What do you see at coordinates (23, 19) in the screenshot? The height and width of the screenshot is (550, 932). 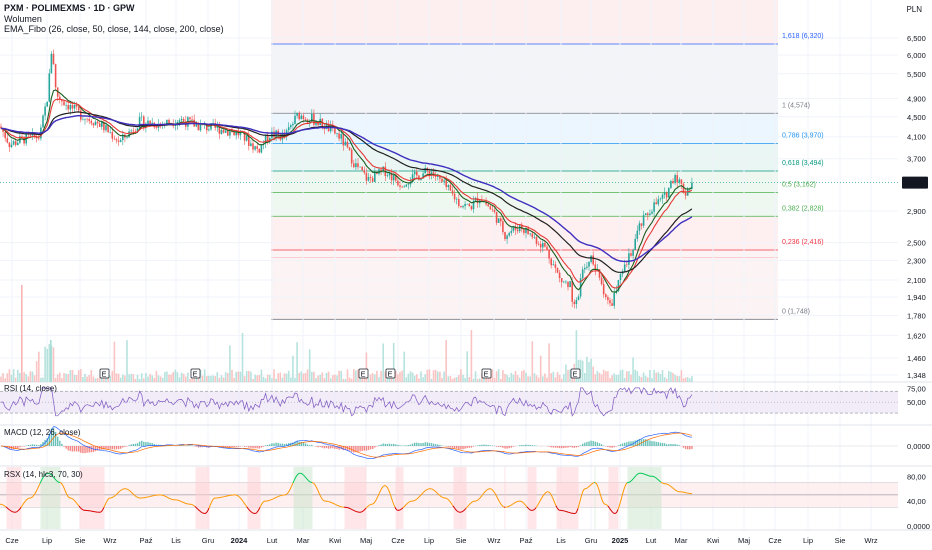 I see `volume-legend: Wolumen` at bounding box center [23, 19].